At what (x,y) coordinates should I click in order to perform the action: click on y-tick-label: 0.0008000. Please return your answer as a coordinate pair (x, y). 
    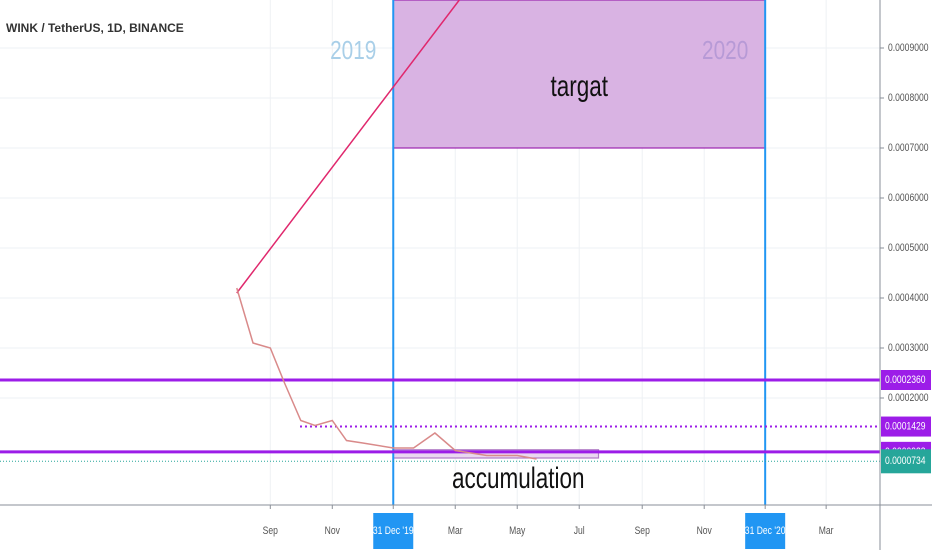
    Looking at the image, I should click on (908, 98).